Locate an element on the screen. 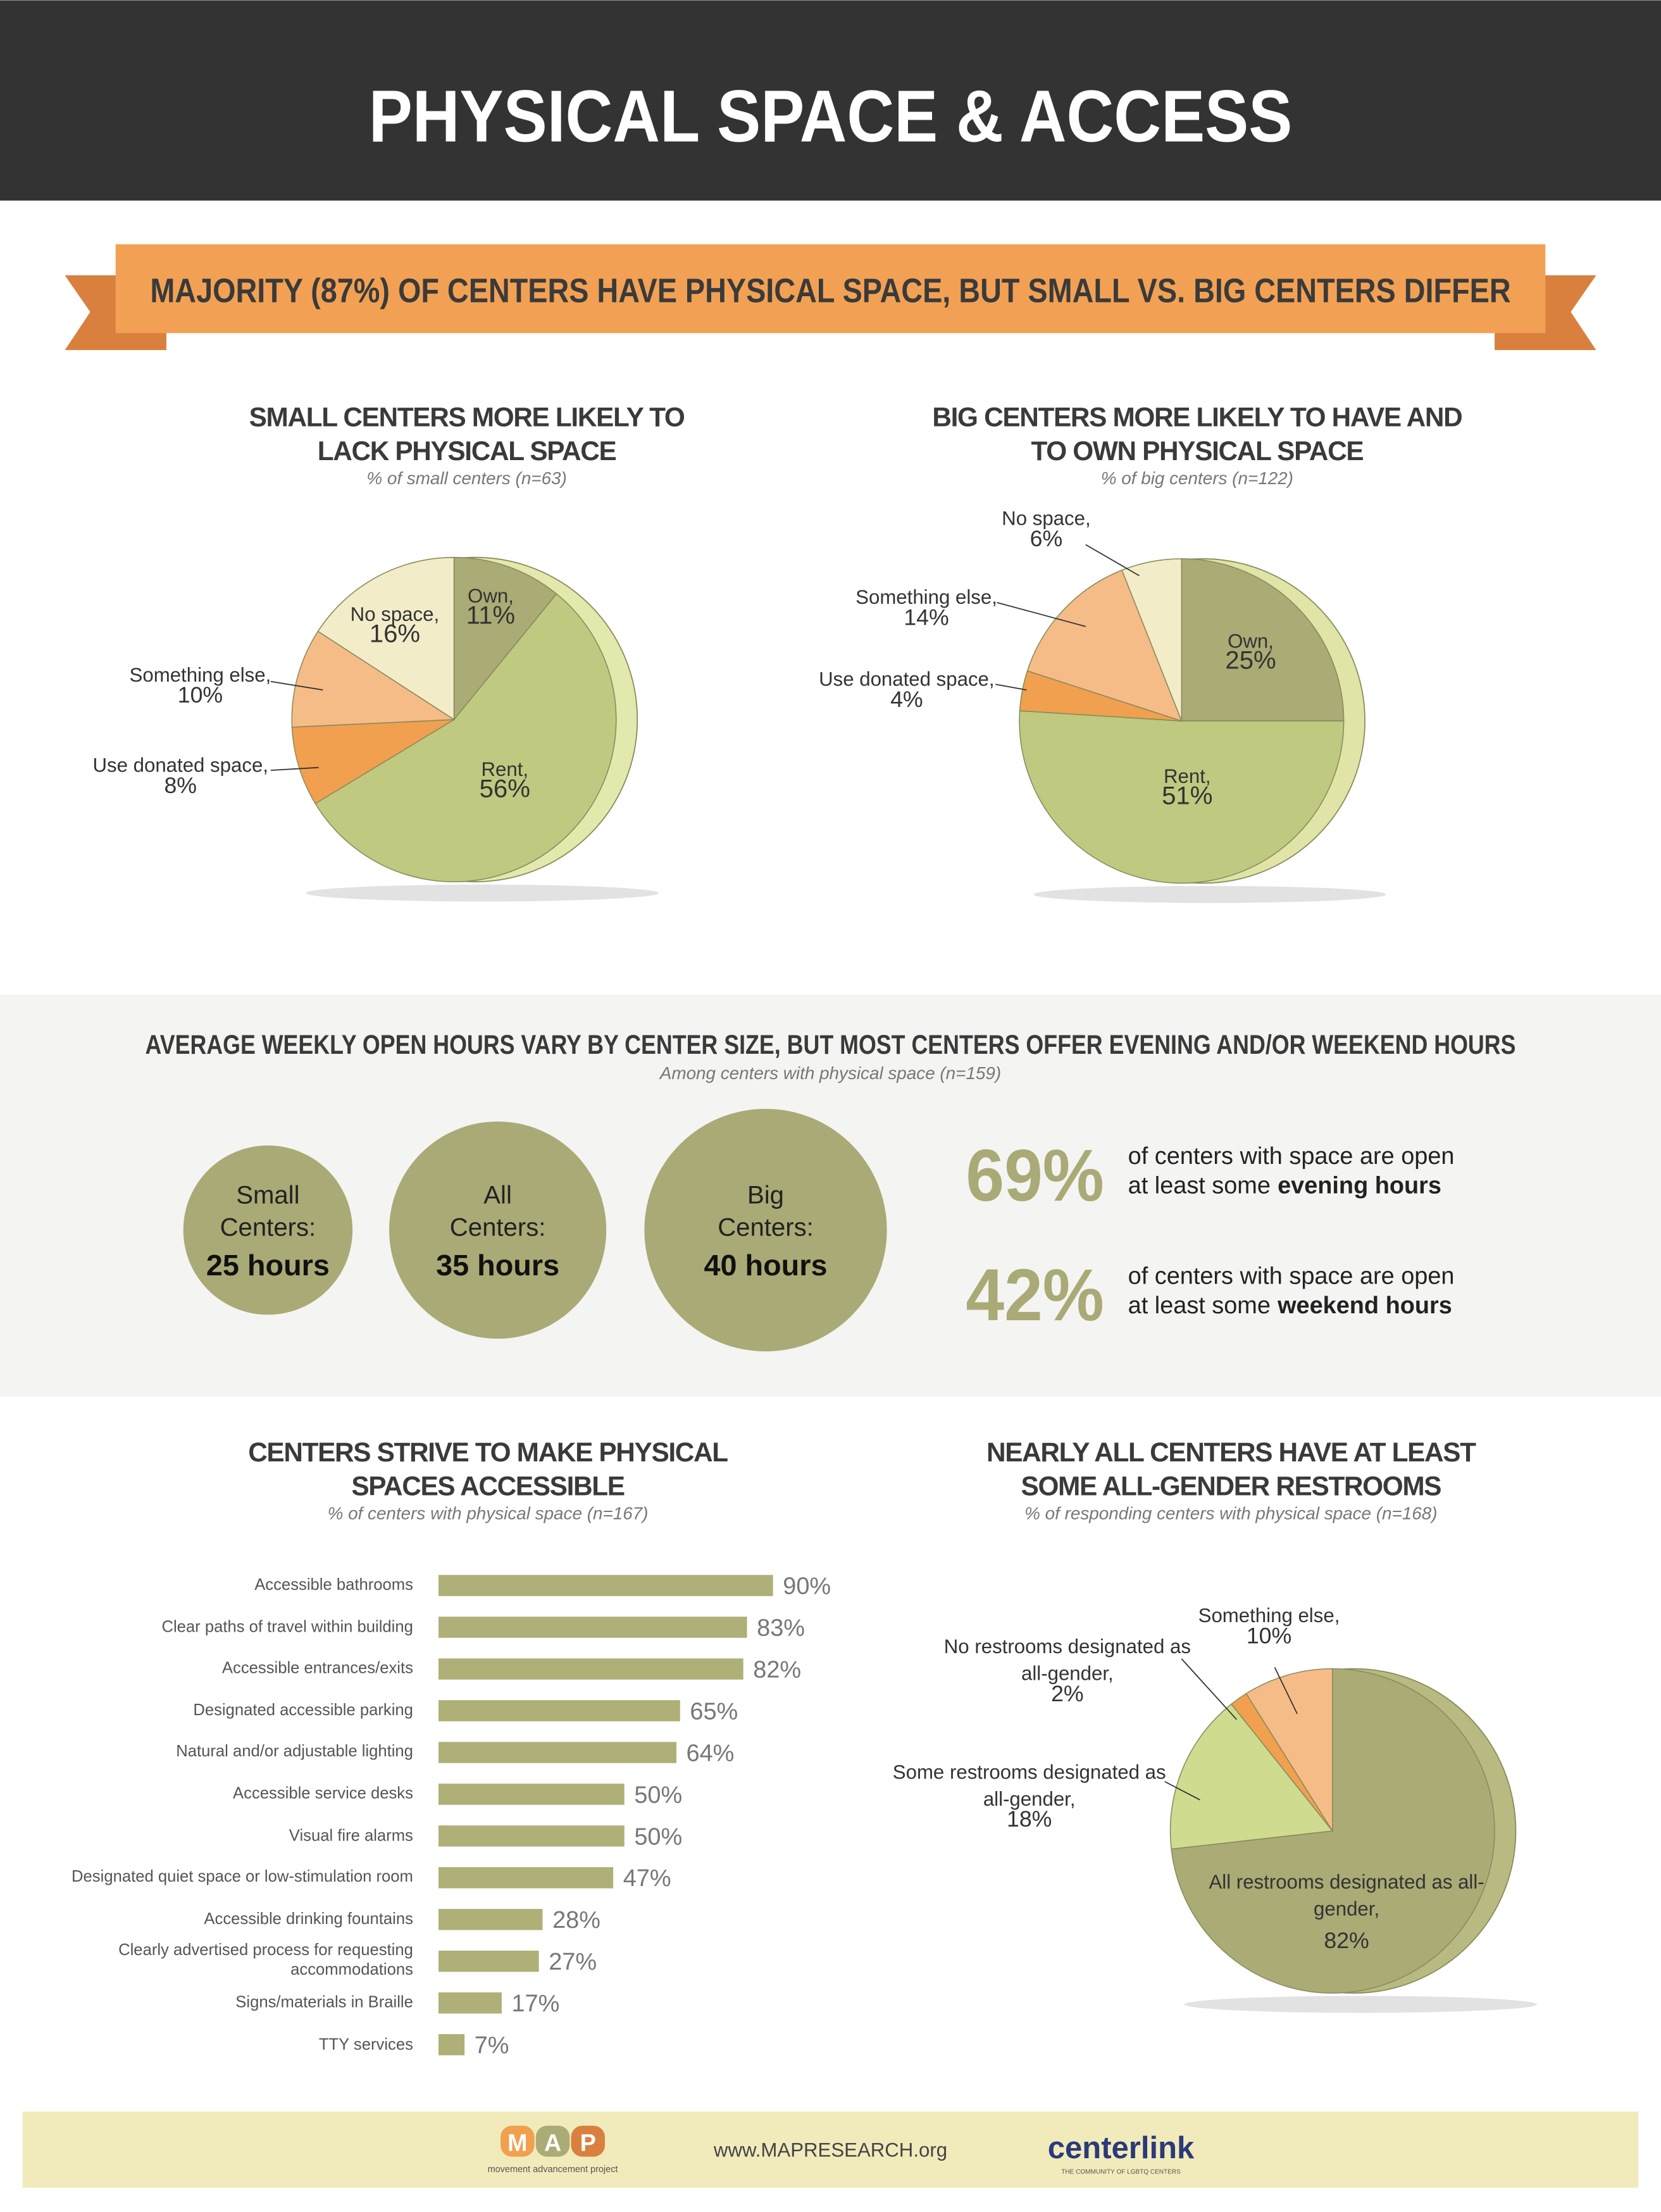 This screenshot has width=1661, height=2212. bar-value: 50% is located at coordinates (658, 1795).